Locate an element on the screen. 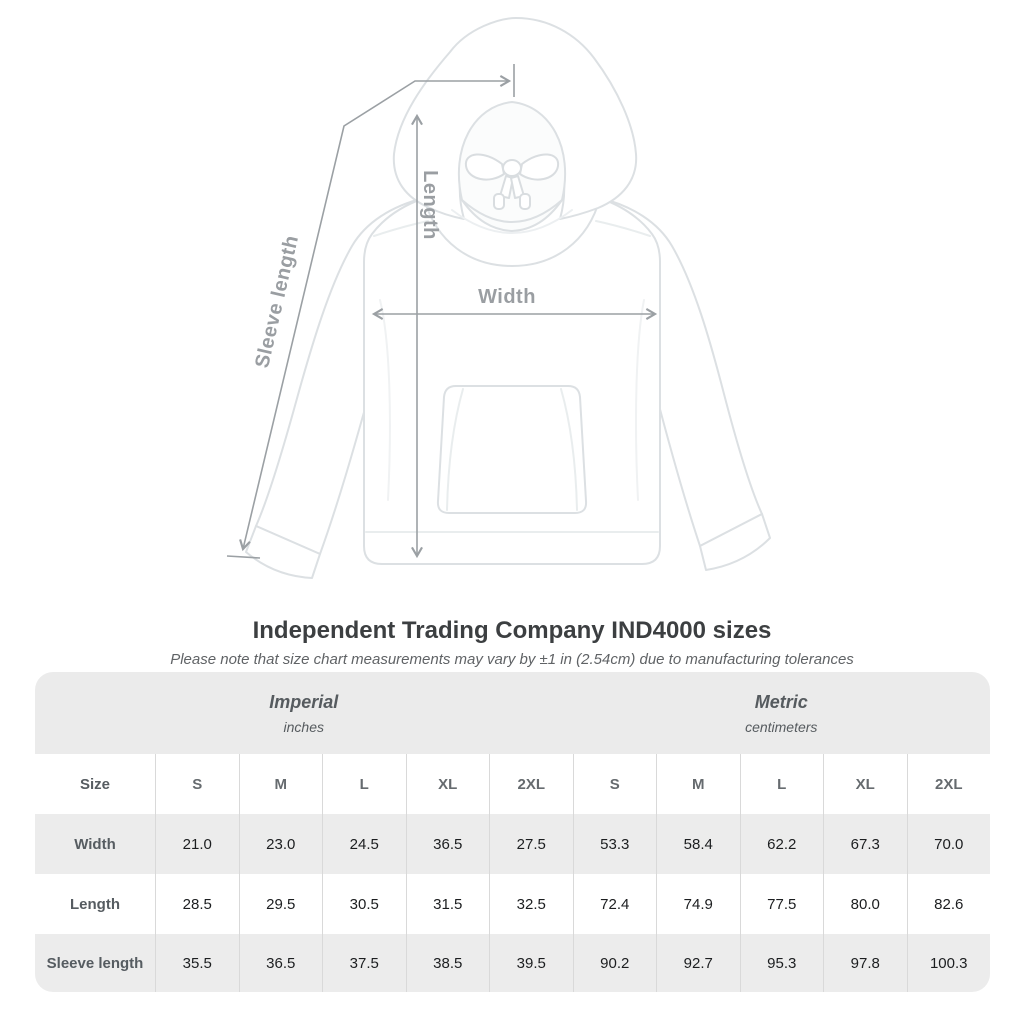  size-cell: 23.0 is located at coordinates (280, 844).